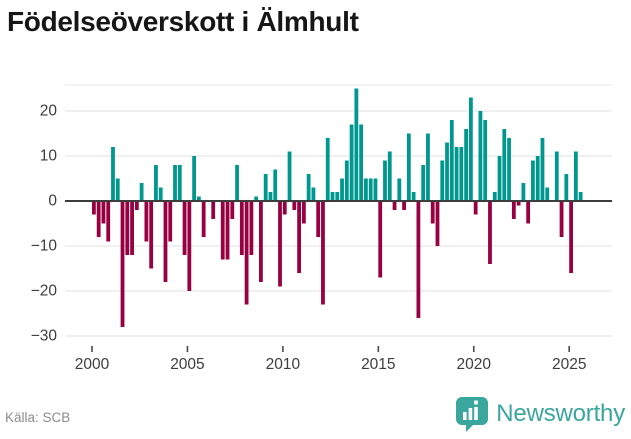  What do you see at coordinates (413, 196) in the screenshot?
I see `bar-2016-q4` at bounding box center [413, 196].